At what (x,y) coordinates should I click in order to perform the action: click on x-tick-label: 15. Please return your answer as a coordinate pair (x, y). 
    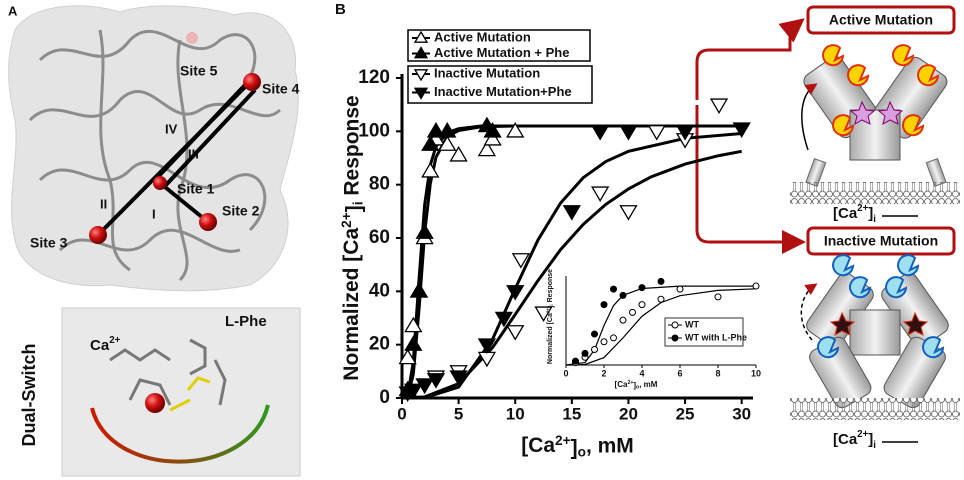
    Looking at the image, I should click on (571, 413).